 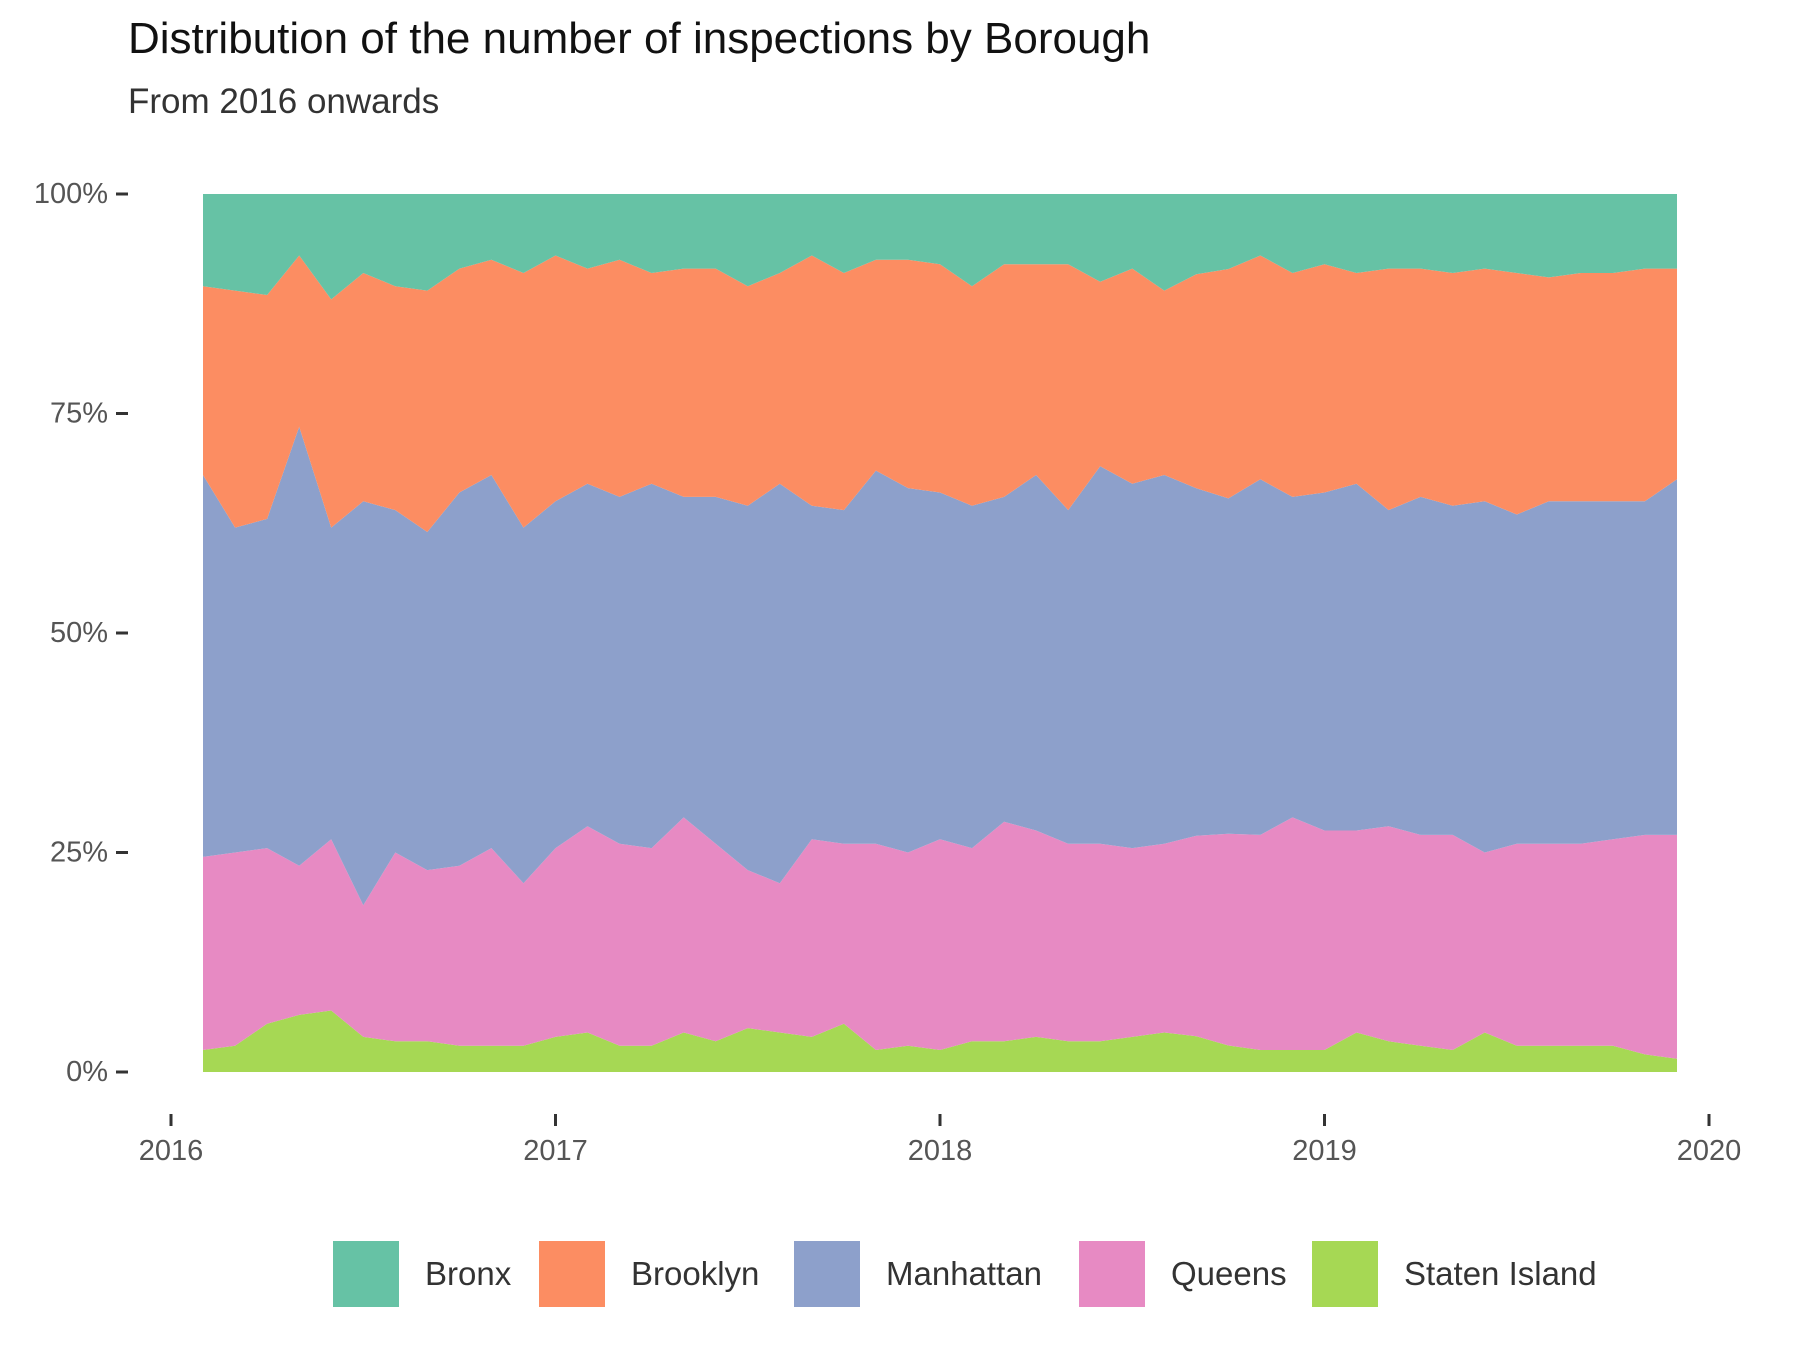 What do you see at coordinates (555, 1151) in the screenshot?
I see `x-tick-label: 2017` at bounding box center [555, 1151].